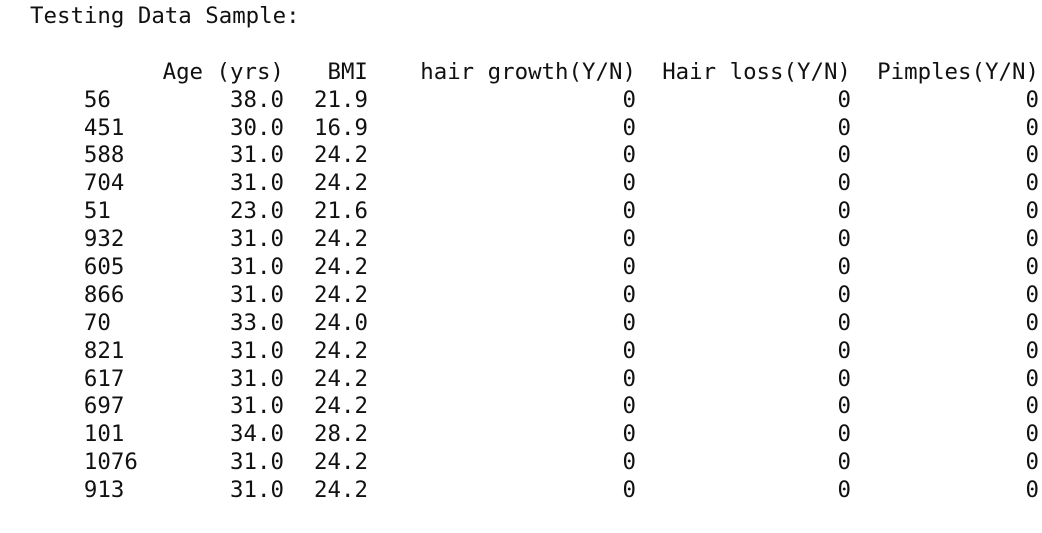  Describe the element at coordinates (341, 127) in the screenshot. I see `cell-bmi: 16.9` at that location.